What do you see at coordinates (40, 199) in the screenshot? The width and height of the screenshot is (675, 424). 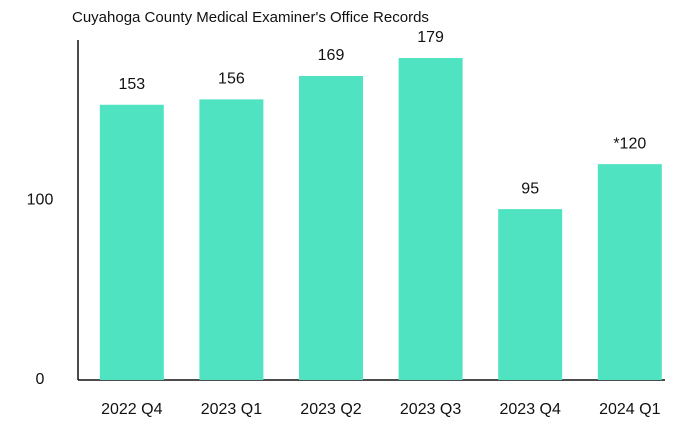 I see `y-tick-label: 100` at bounding box center [40, 199].